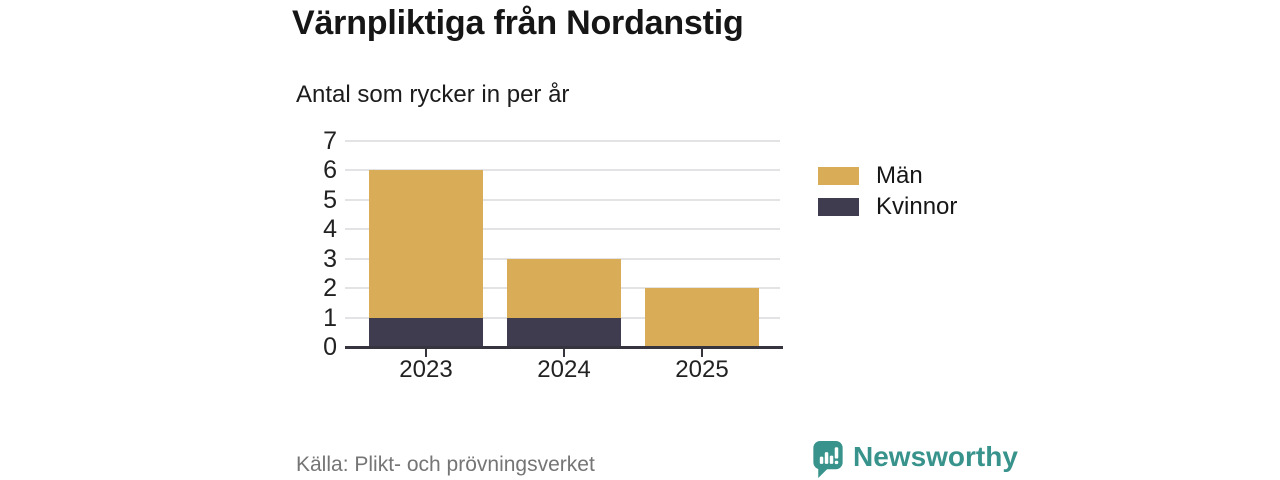  Describe the element at coordinates (564, 353) in the screenshot. I see `x-tick-2024` at that location.